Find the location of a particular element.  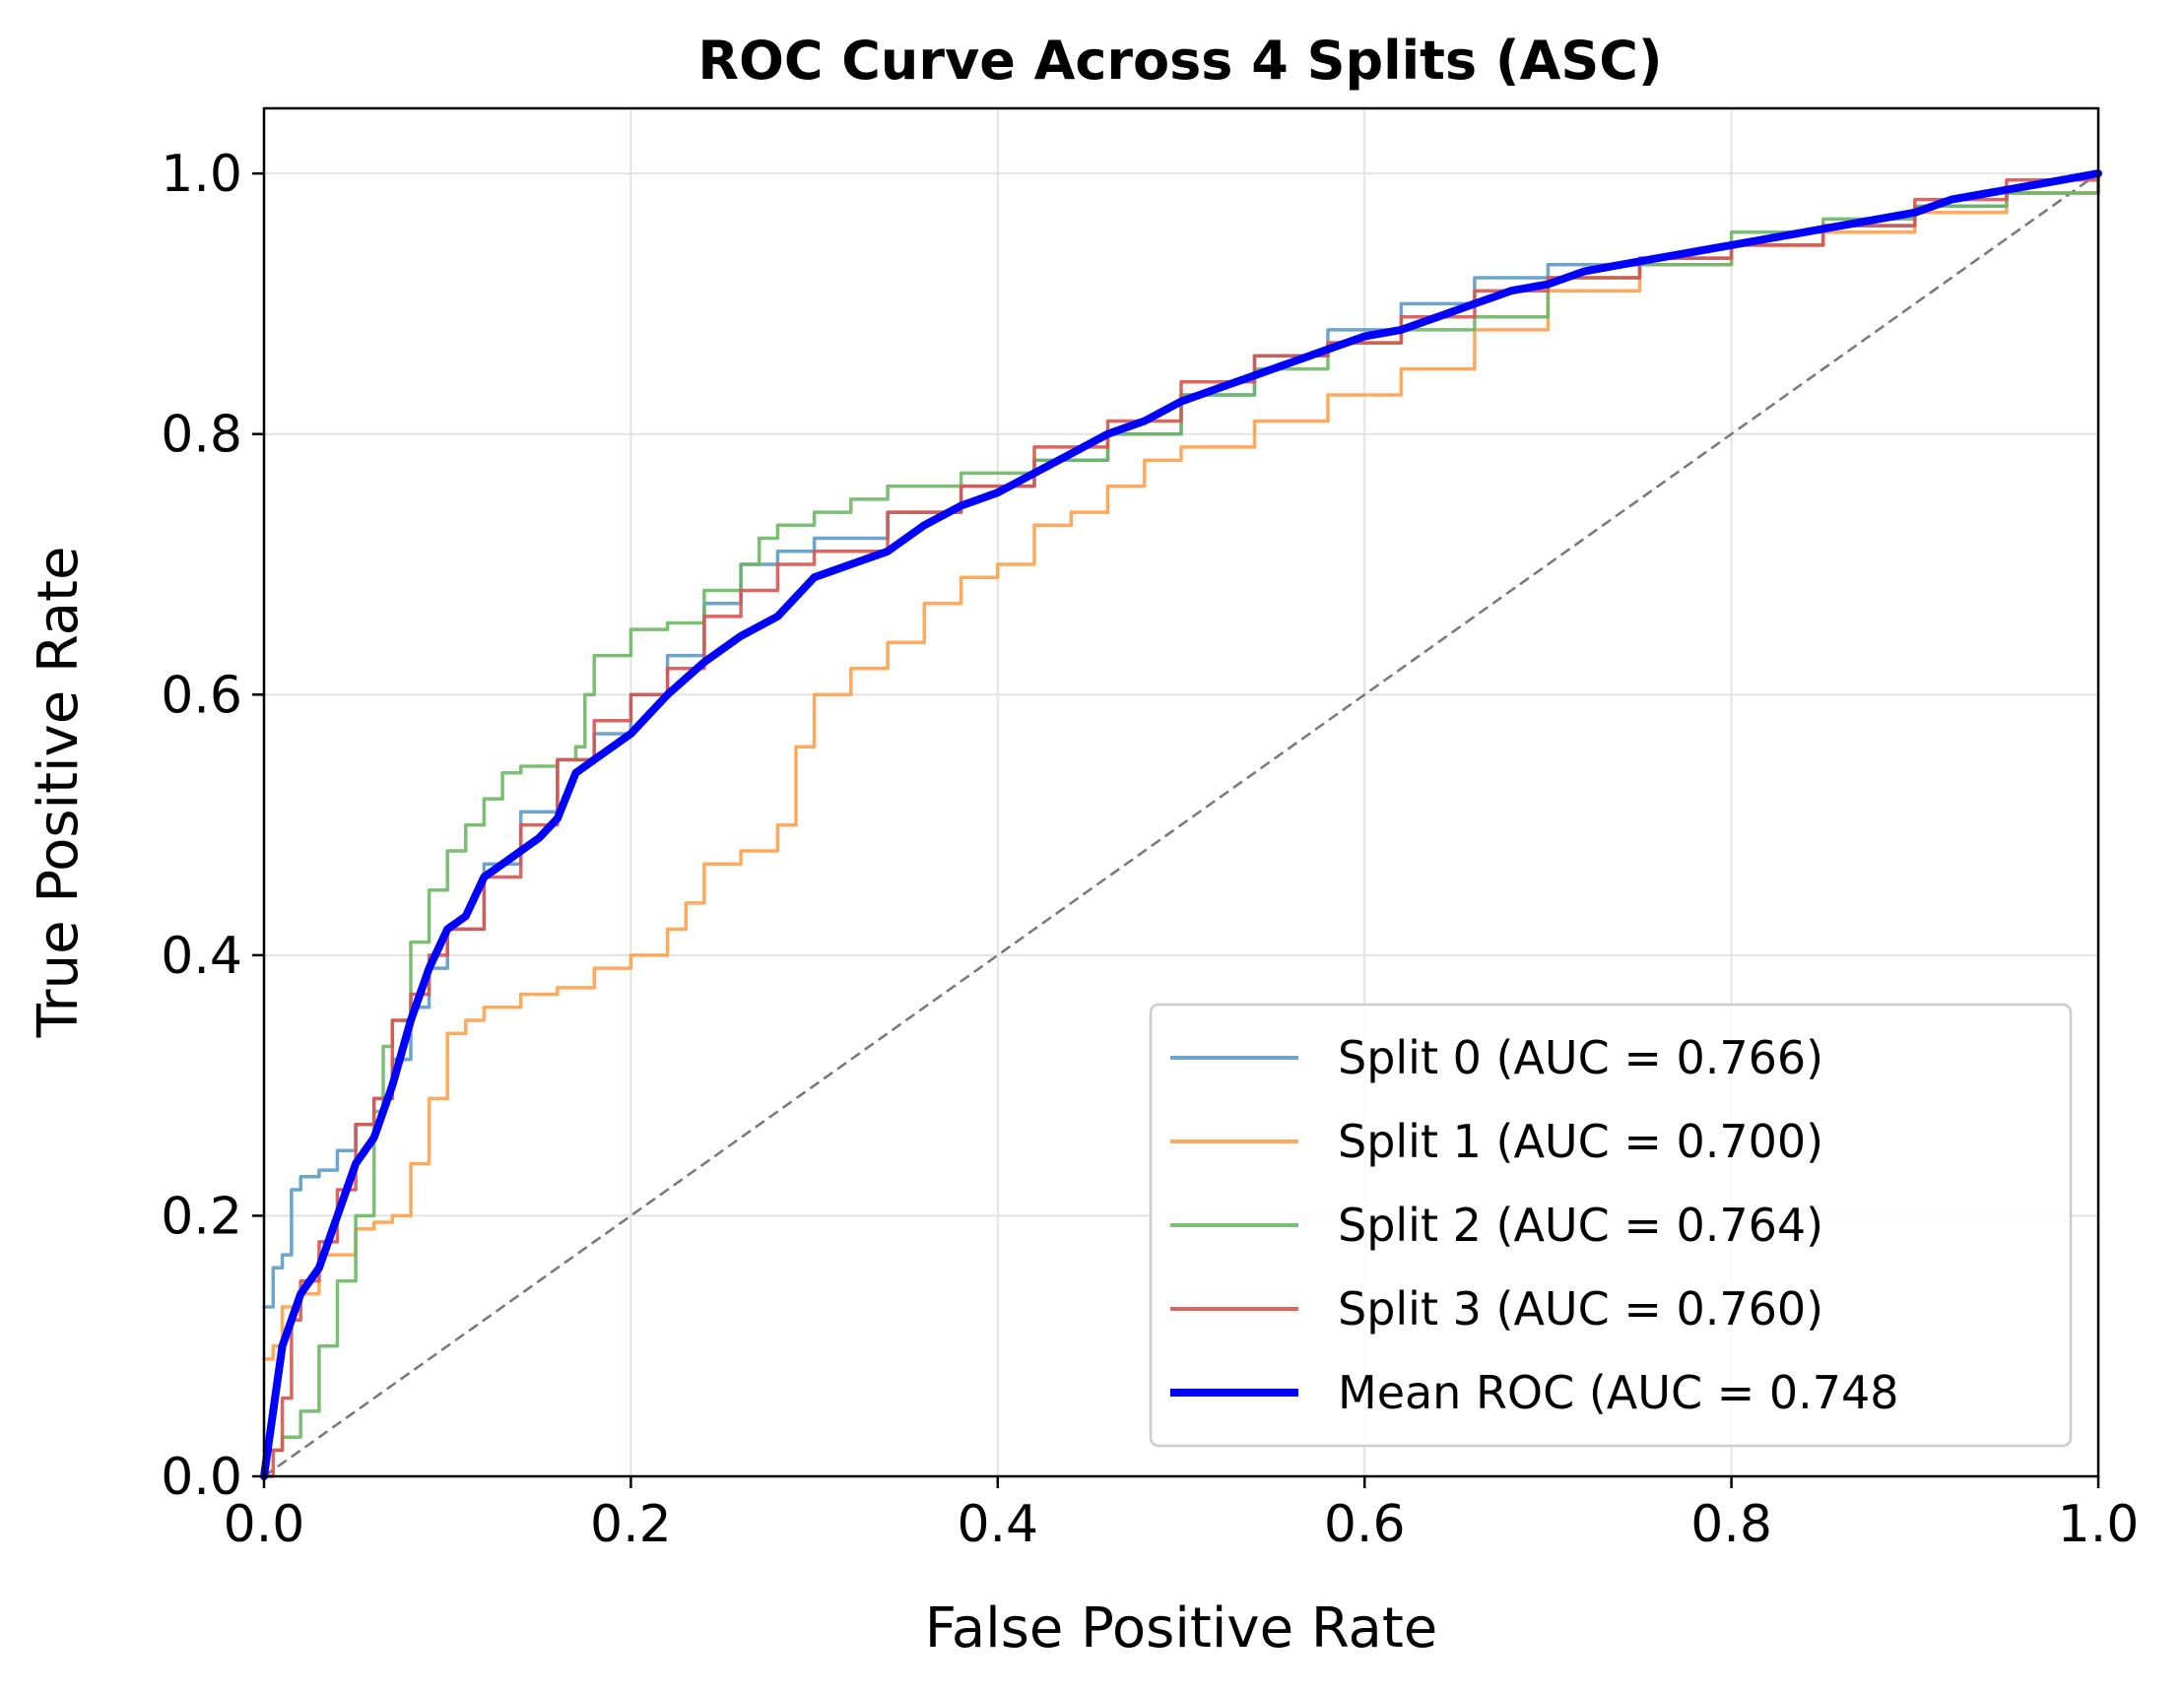

y-tick-label: 0.8 is located at coordinates (201, 435).